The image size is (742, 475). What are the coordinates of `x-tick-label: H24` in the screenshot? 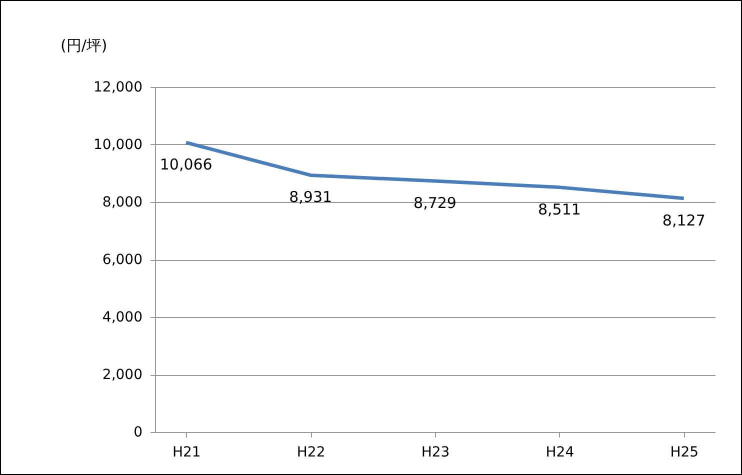 It's located at (560, 452).